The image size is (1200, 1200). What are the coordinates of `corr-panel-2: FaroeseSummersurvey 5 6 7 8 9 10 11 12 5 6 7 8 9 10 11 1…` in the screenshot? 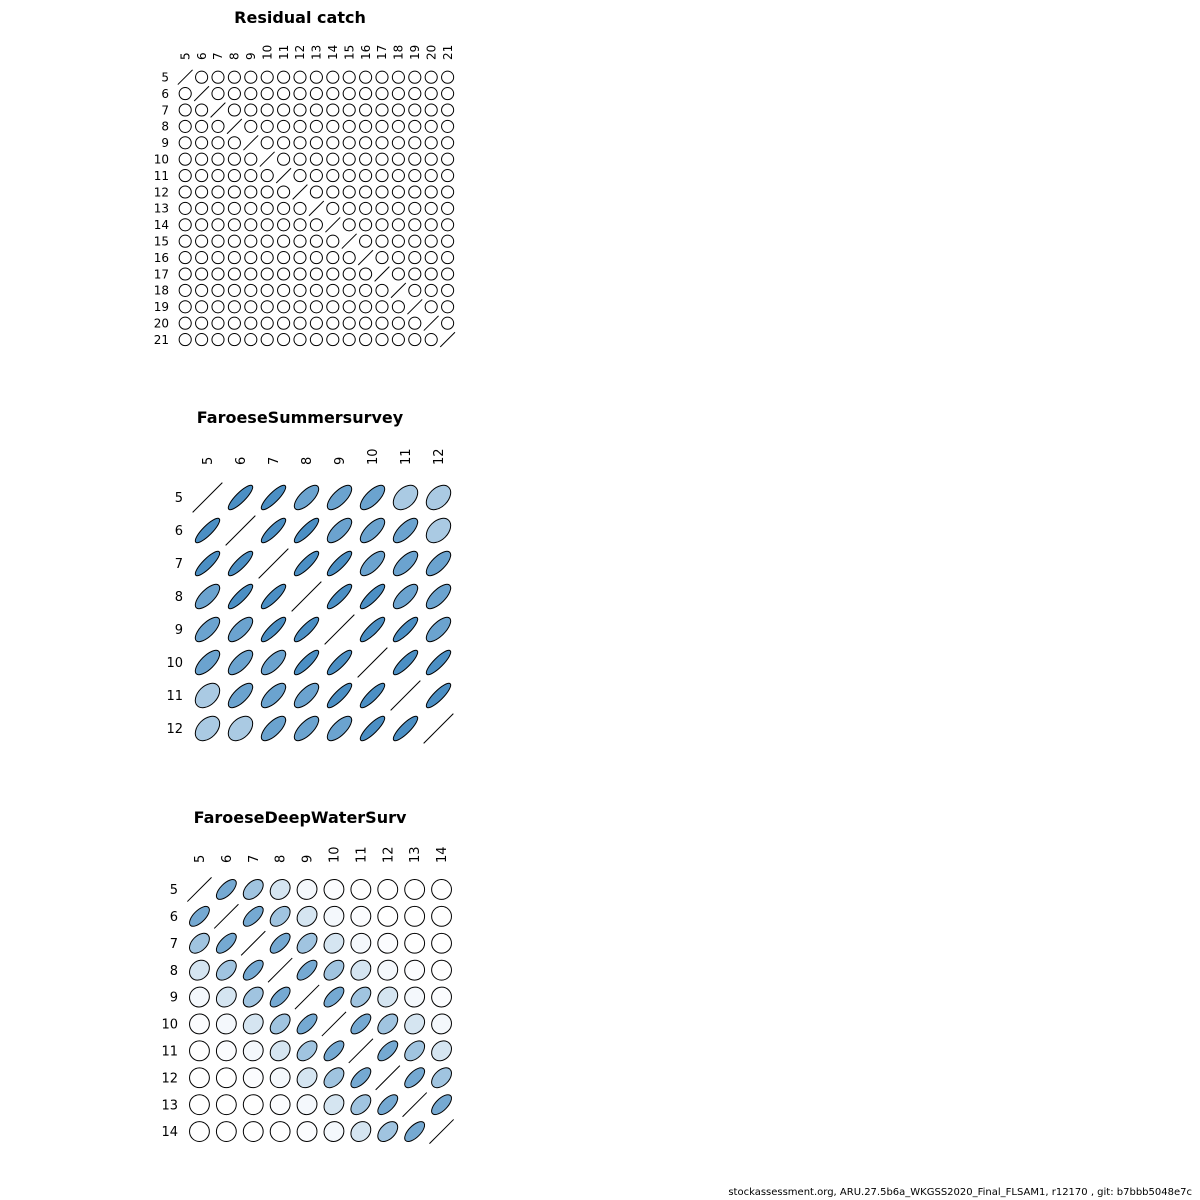 It's located at (310, 576).